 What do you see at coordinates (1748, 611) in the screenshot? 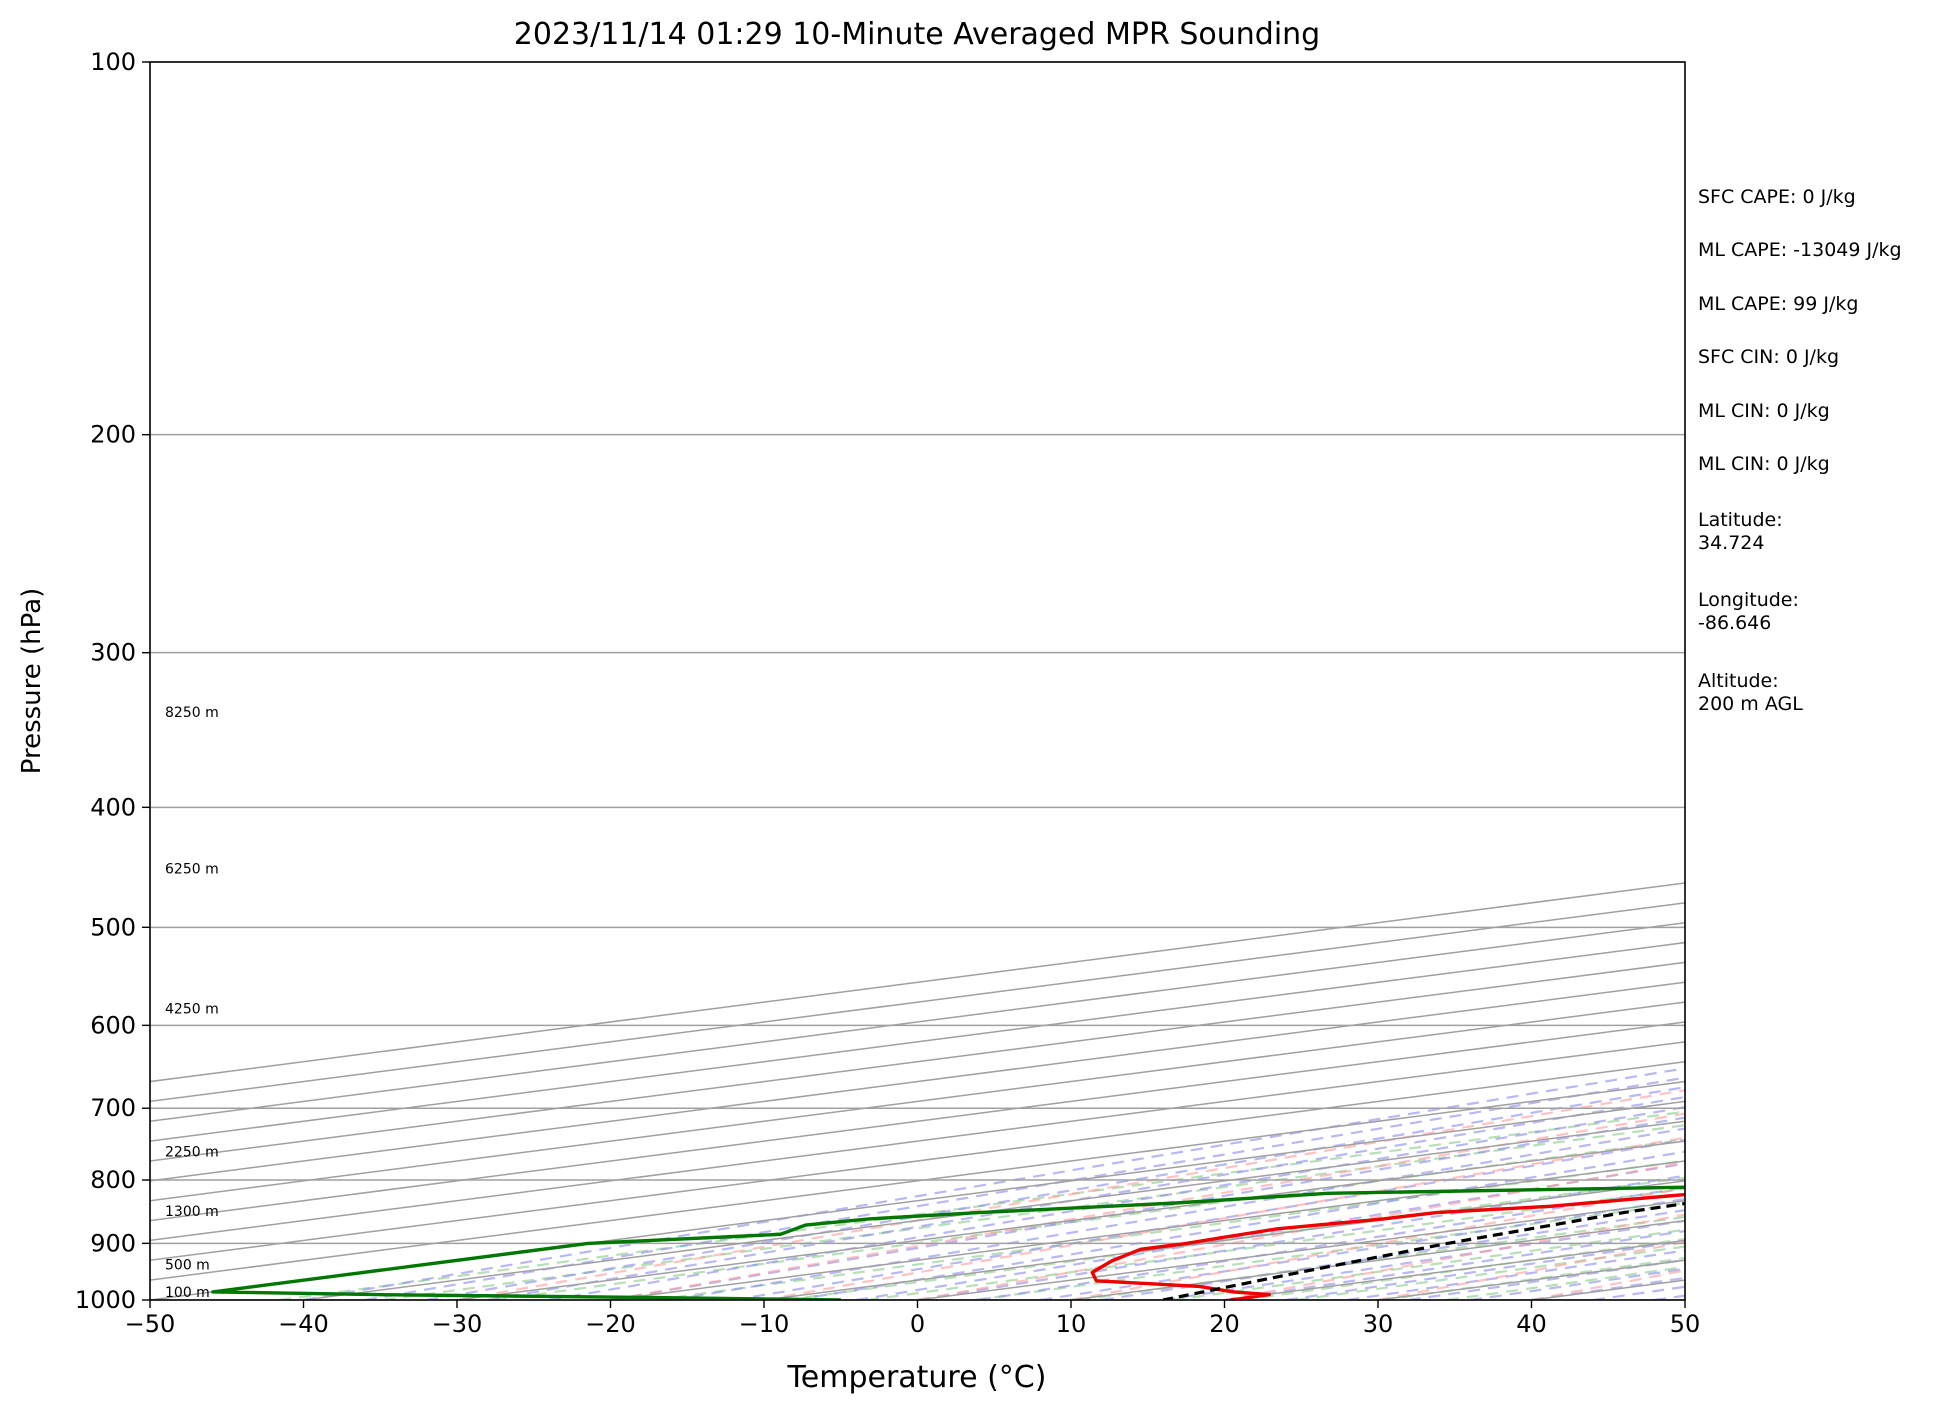
I see `info-line: Longitude: -86.646` at bounding box center [1748, 611].